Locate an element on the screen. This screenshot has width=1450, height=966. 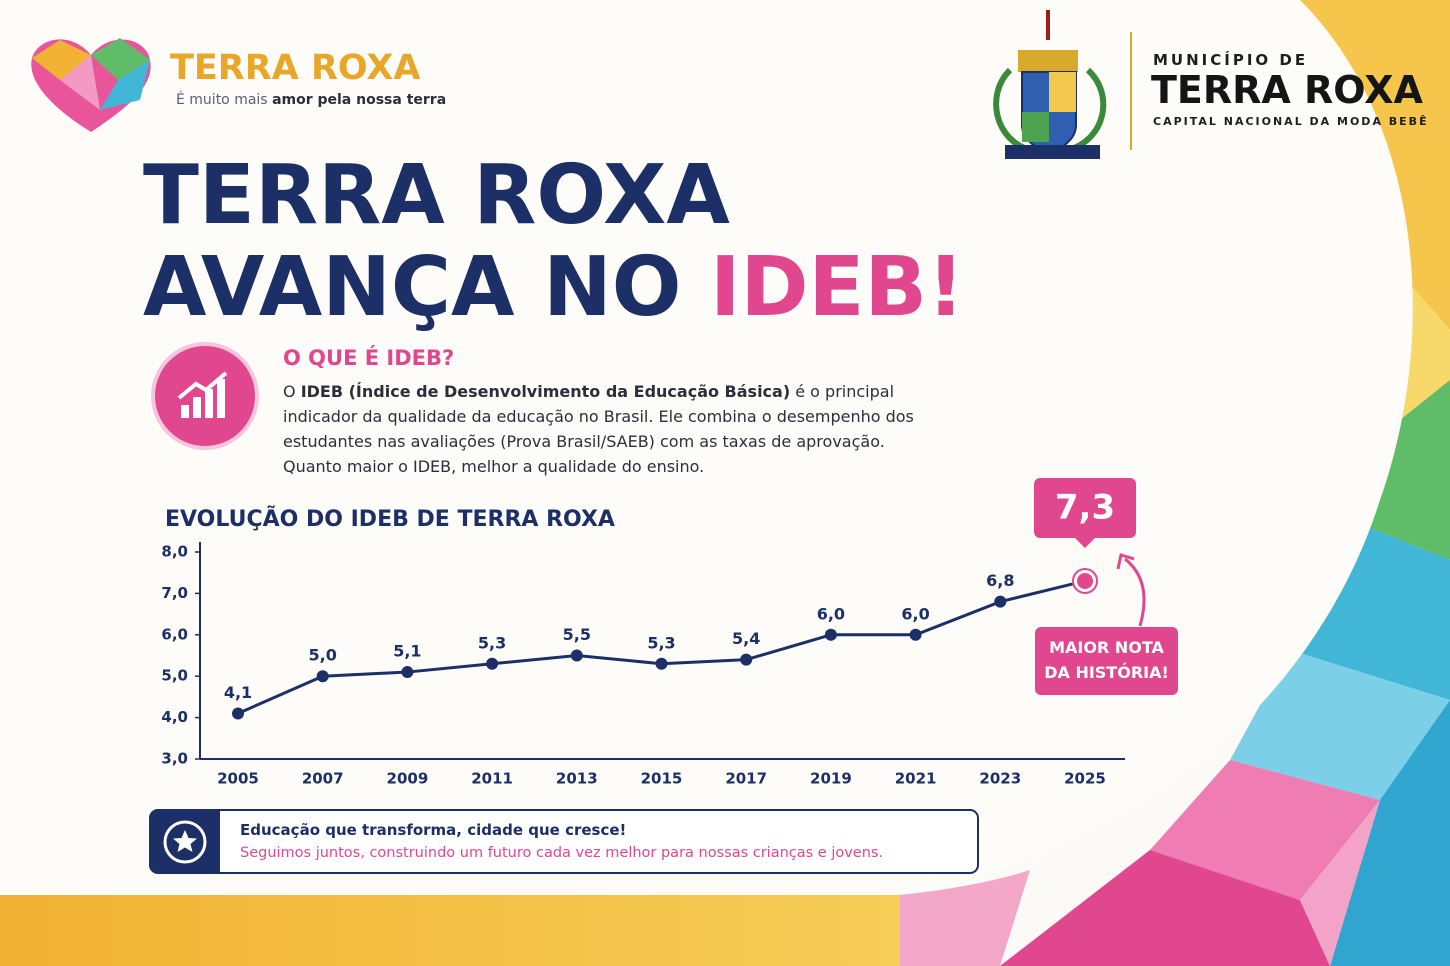
annotation: MAIOR NOTA DA HISTÓRIA! is located at coordinates (1106, 661).